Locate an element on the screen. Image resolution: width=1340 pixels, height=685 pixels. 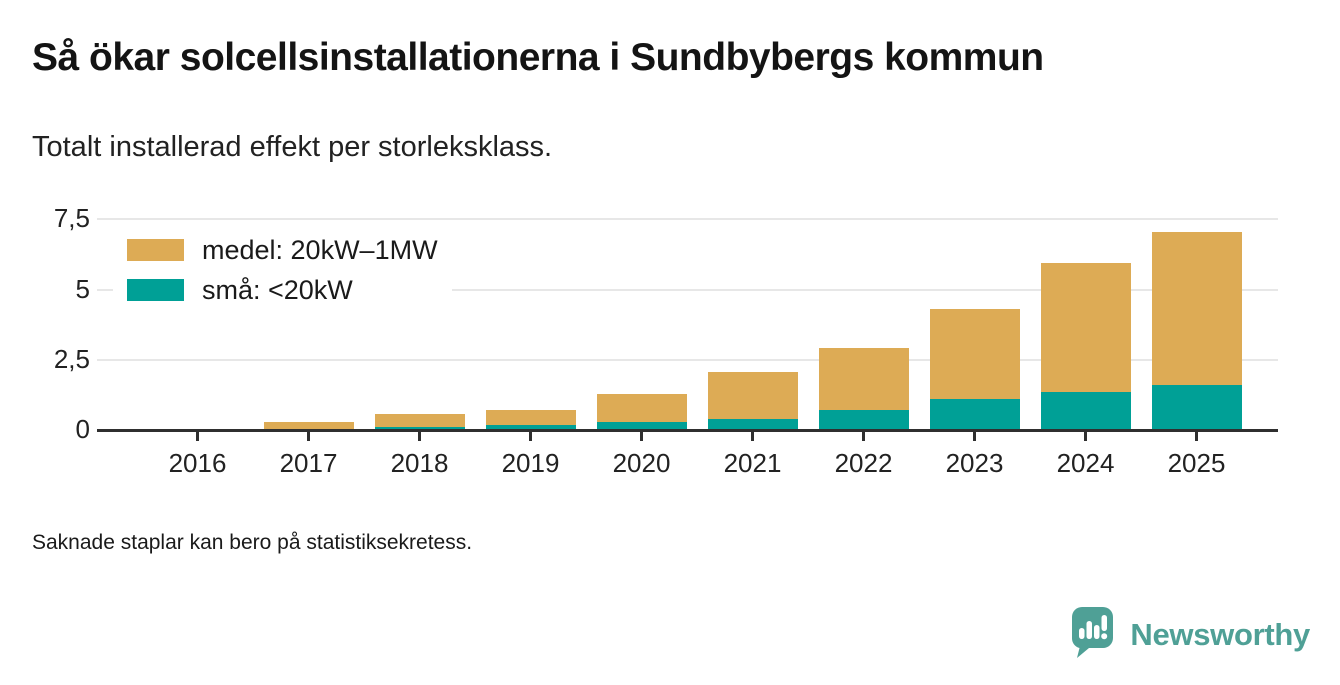
legend-swatch-medel is located at coordinates (155, 250).